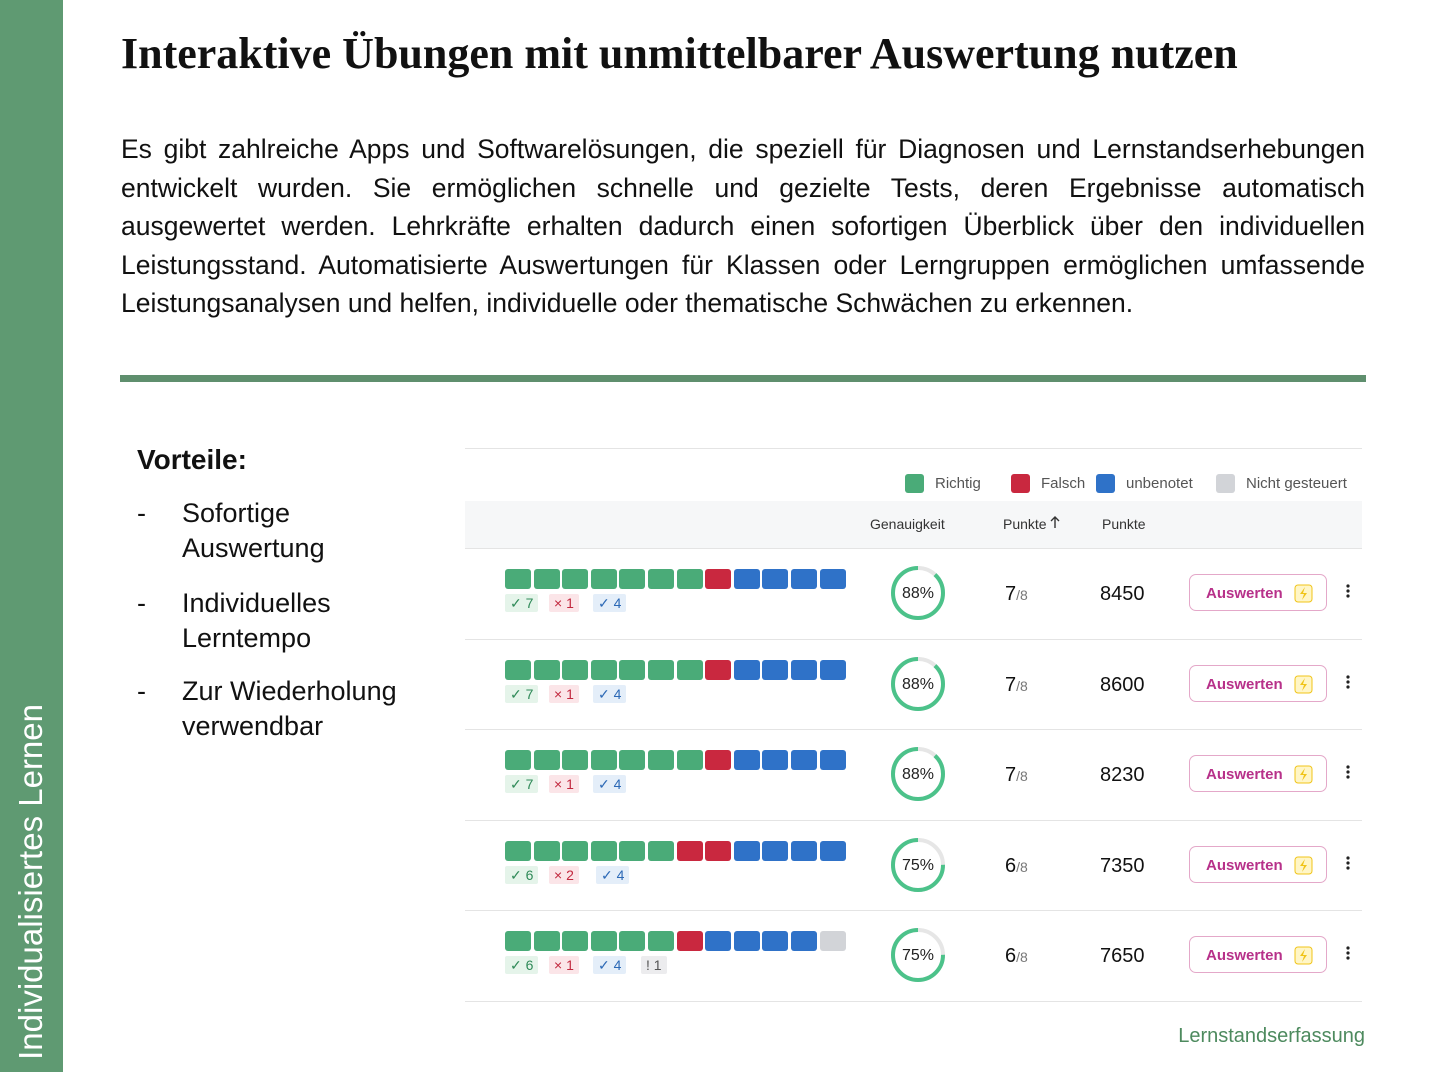 This screenshot has height=1072, width=1438. What do you see at coordinates (1122, 775) in the screenshot?
I see `points: 8230` at bounding box center [1122, 775].